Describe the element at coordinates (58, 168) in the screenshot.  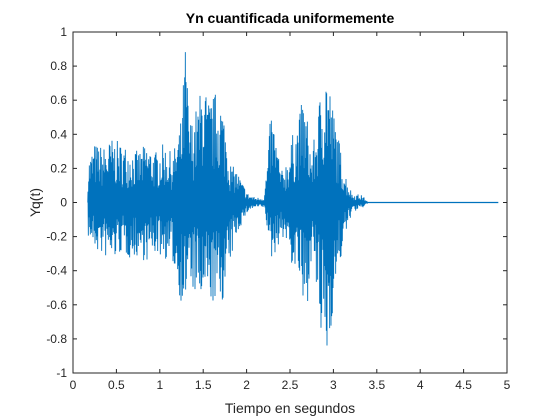
I see `y-tick-label: 0.2` at that location.